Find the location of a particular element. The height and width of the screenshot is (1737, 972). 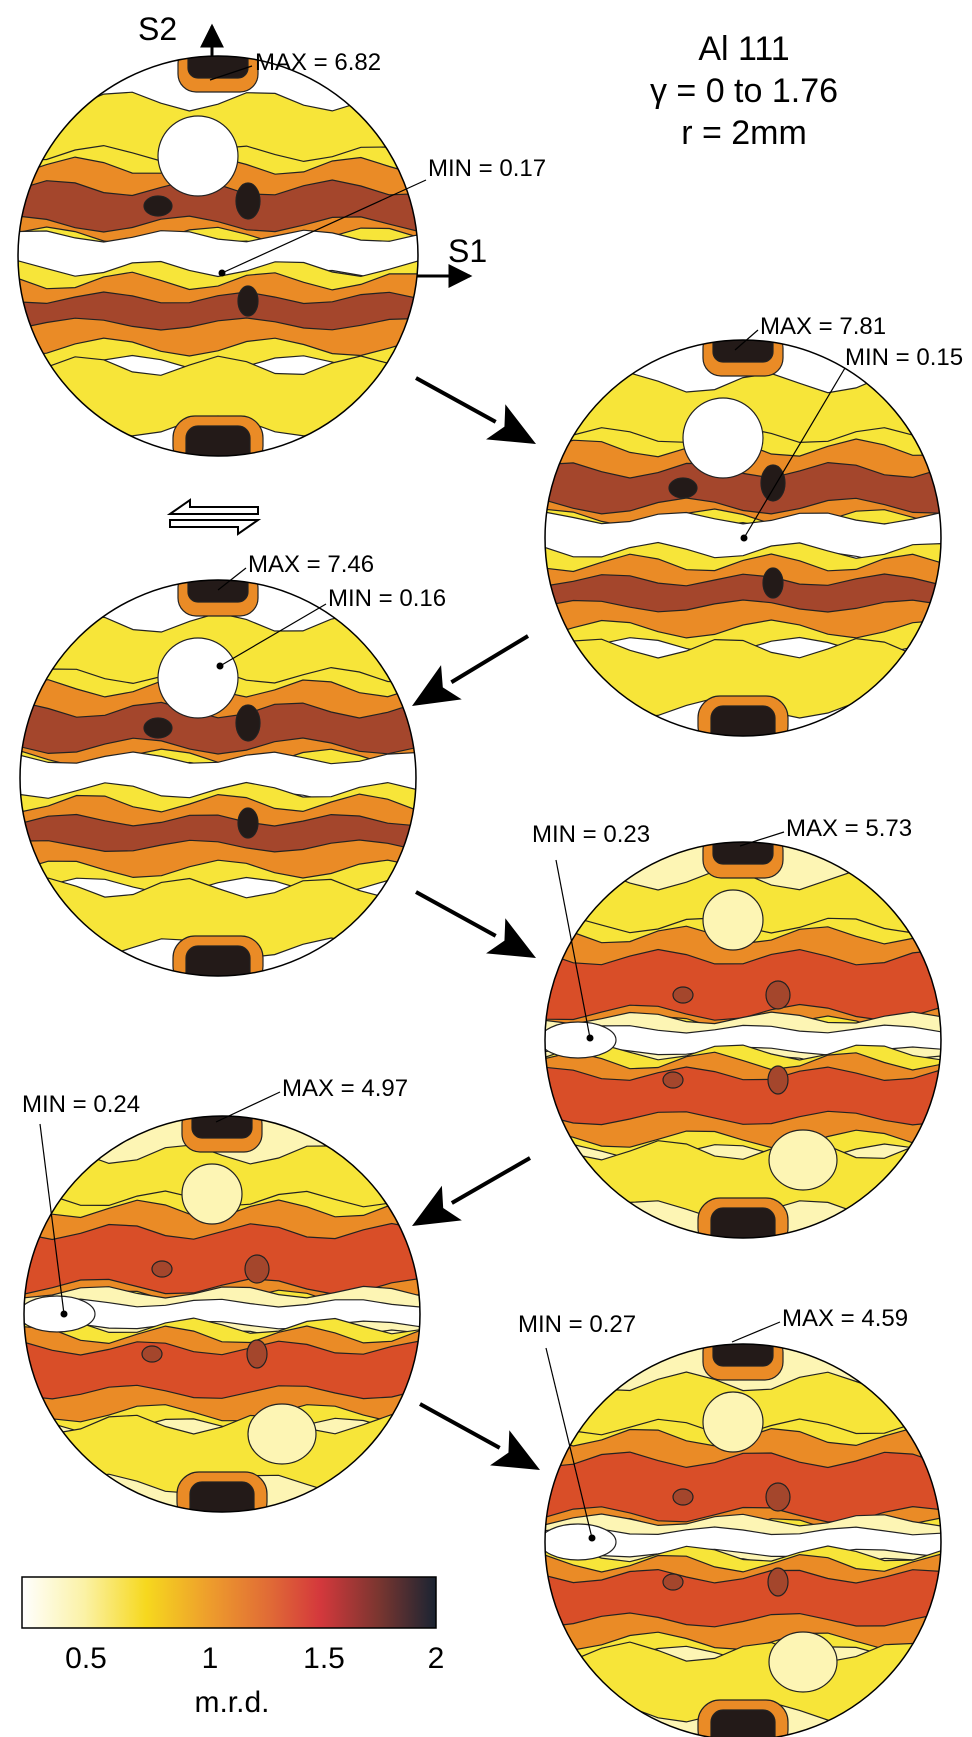

min-value-label: MIN = 0.27 is located at coordinates (577, 1324).